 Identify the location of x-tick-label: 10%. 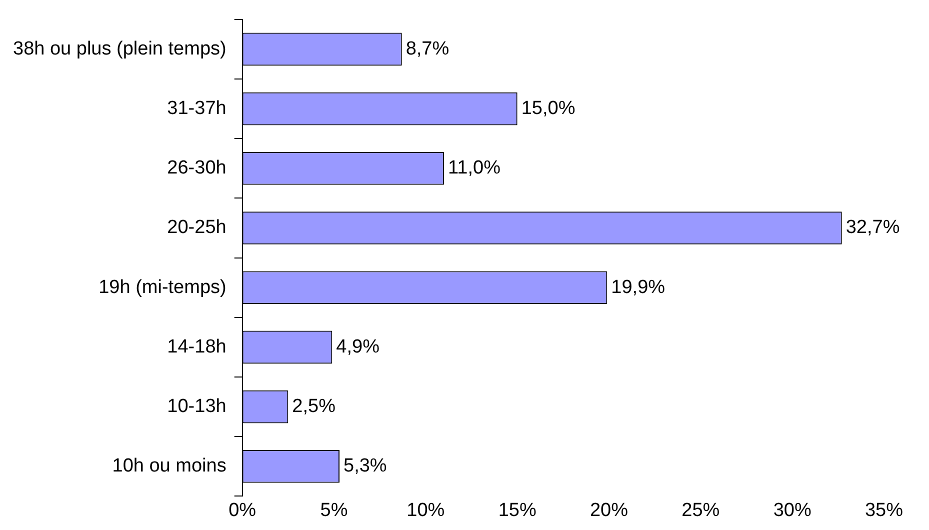
(425, 510).